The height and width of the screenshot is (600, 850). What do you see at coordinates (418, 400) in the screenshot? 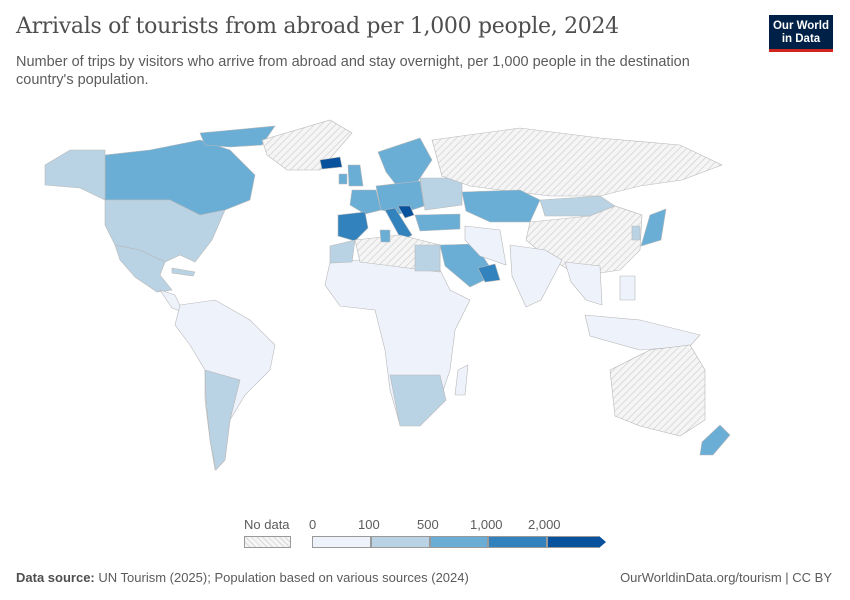
I see `country-southern-africa` at bounding box center [418, 400].